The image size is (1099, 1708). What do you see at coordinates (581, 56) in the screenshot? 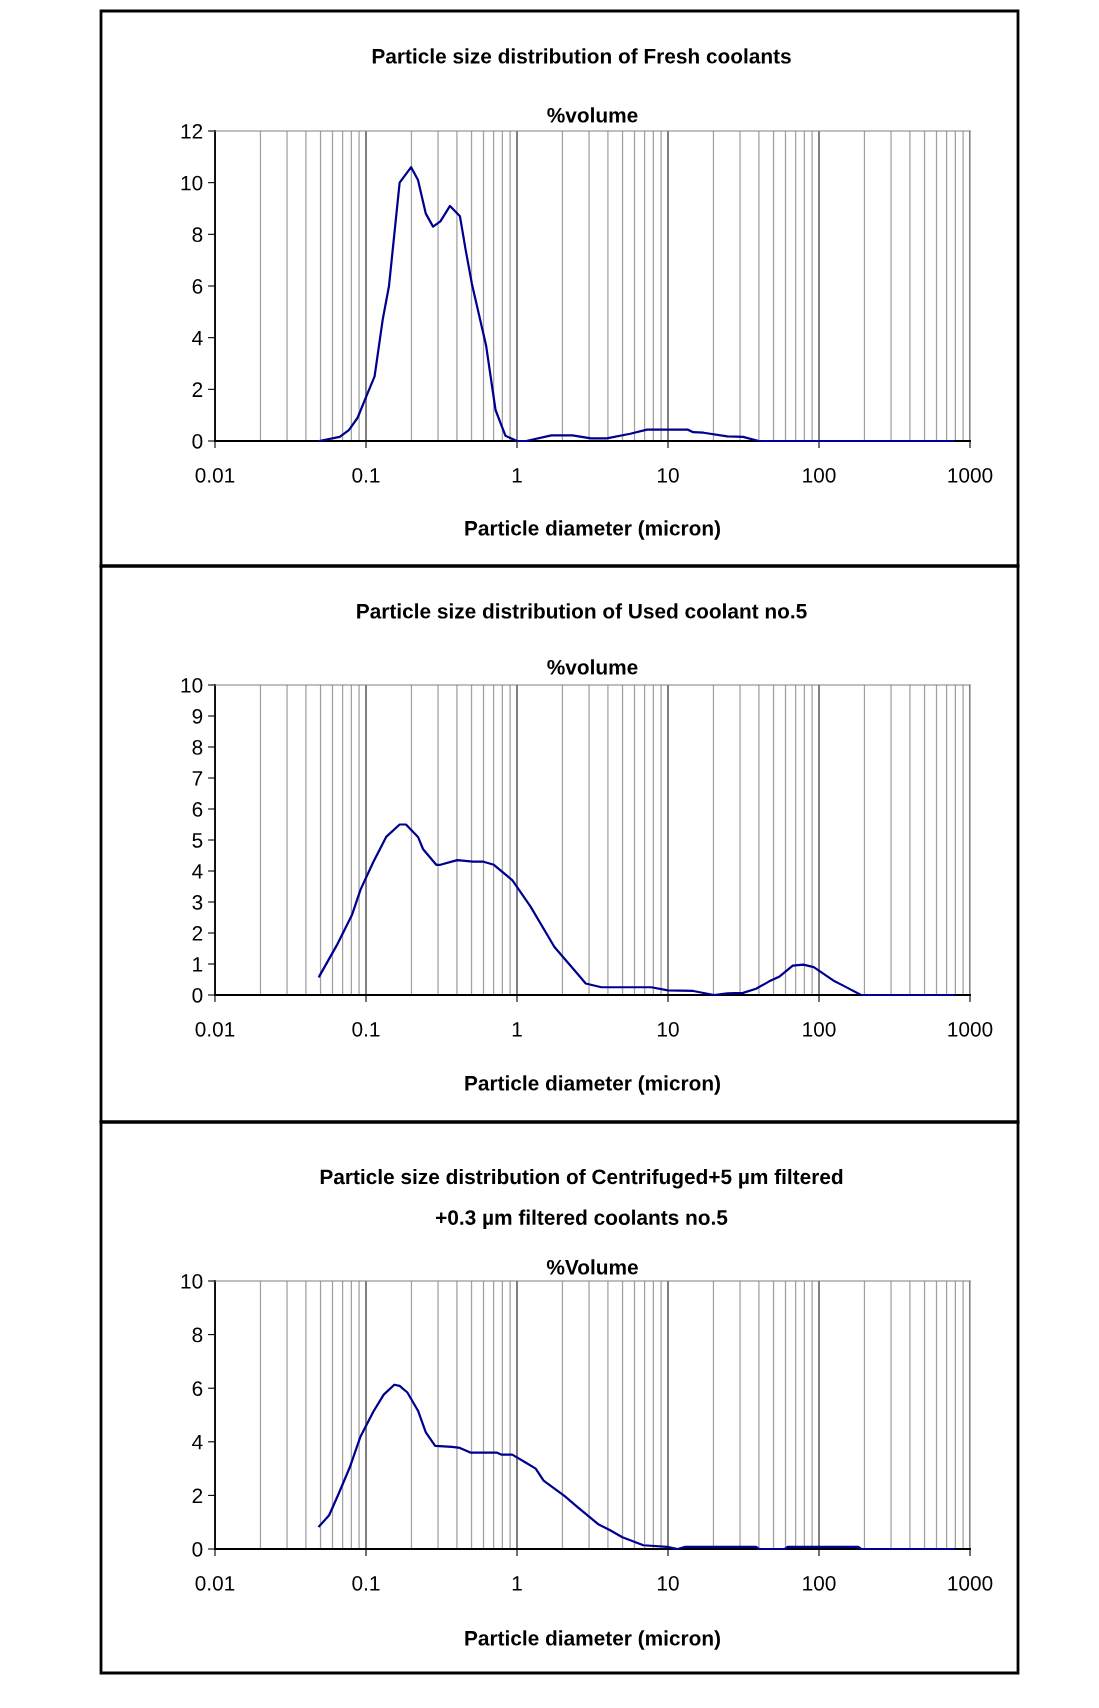
I see `chart-title: Particle size distribution of Fresh coolants` at bounding box center [581, 56].